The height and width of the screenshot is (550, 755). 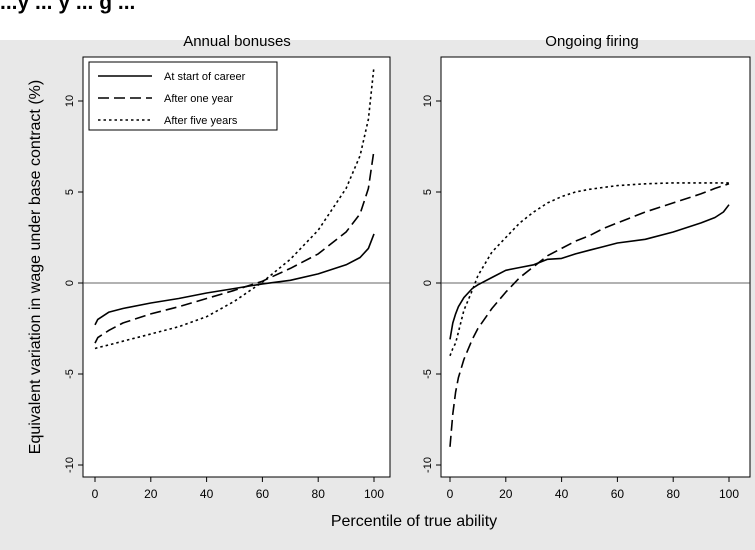 I want to click on right-y-tick-label: 10, so click(x=428, y=101).